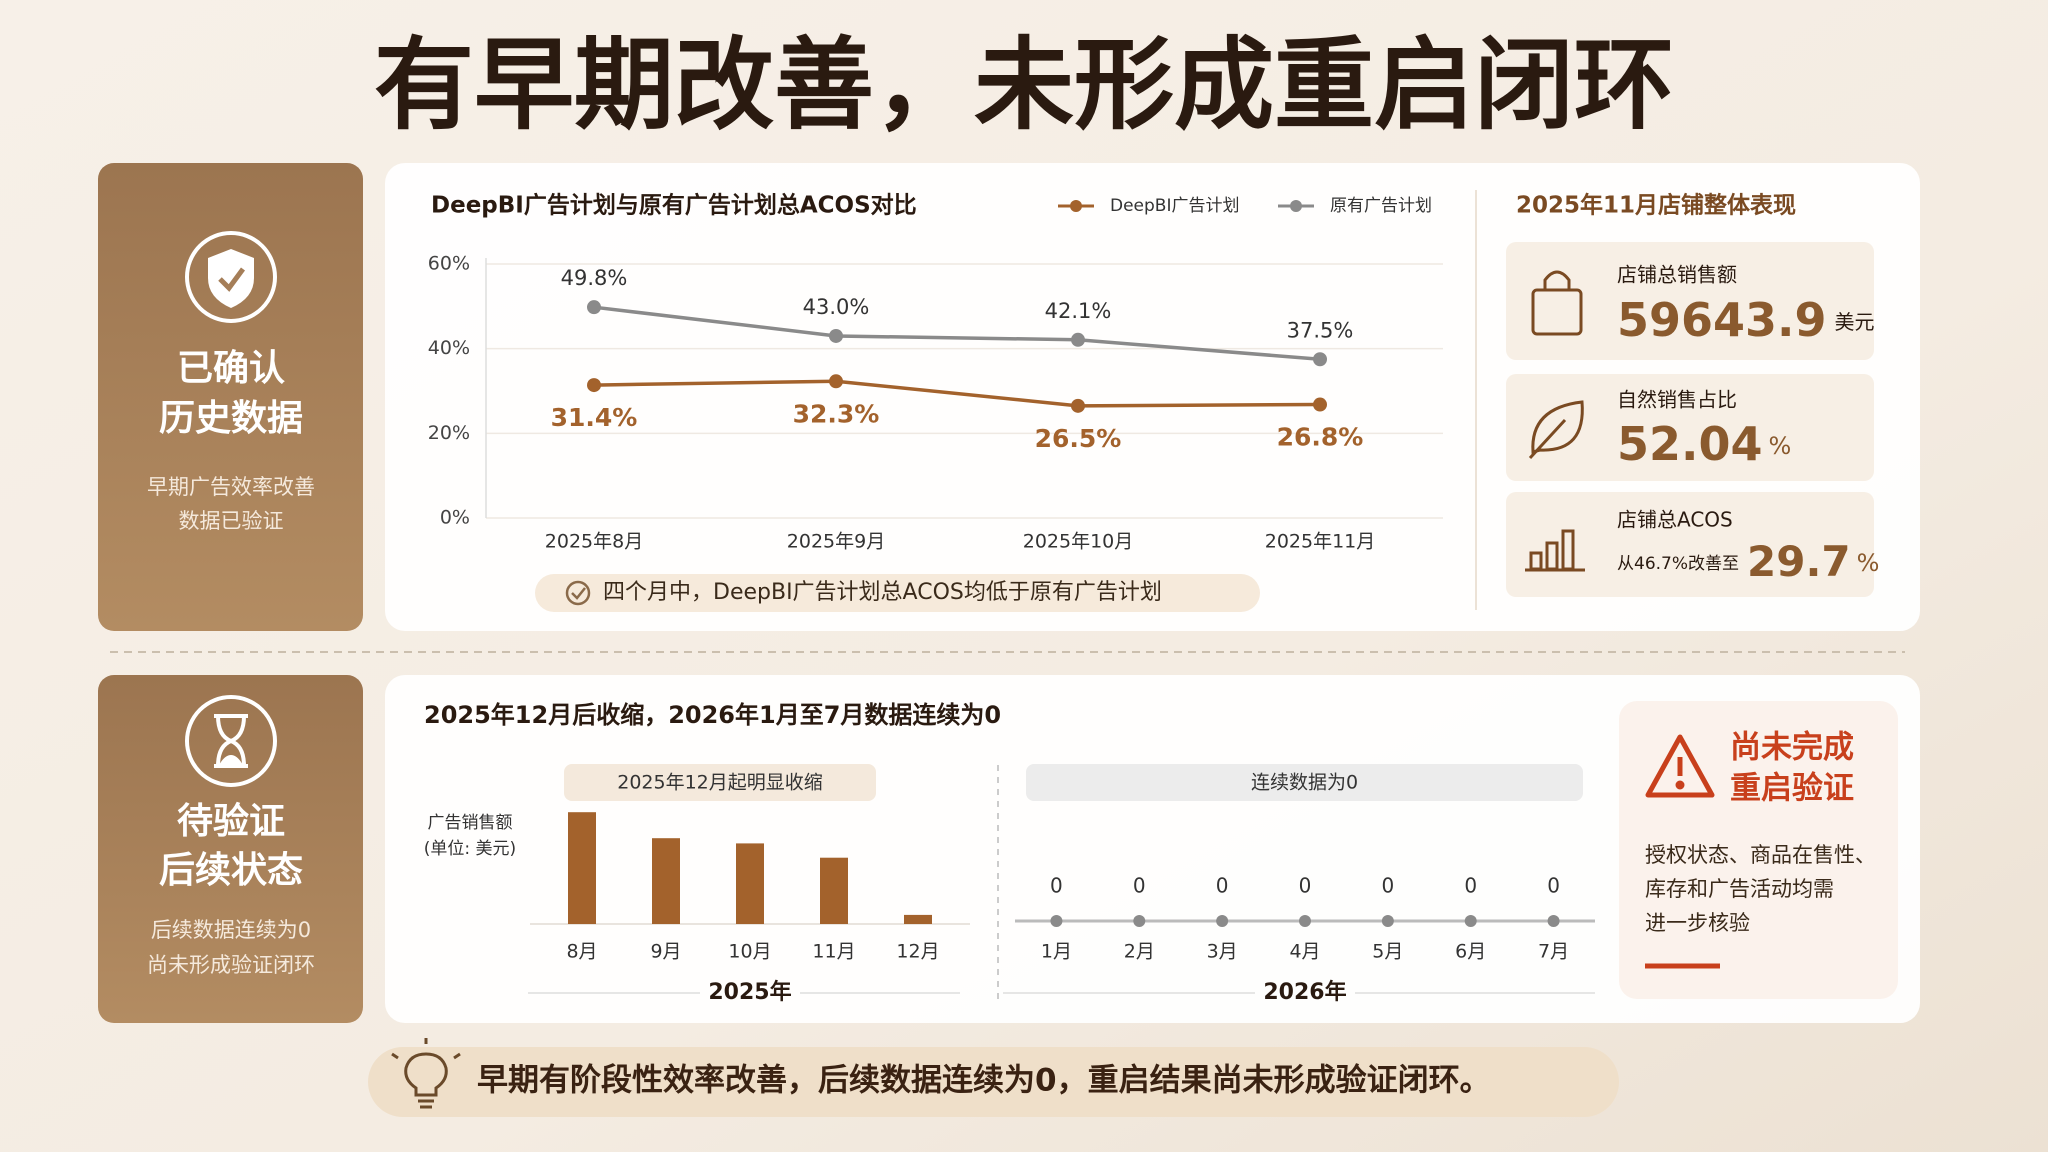 Image resolution: width=2048 pixels, height=1152 pixels. Describe the element at coordinates (882, 592) in the screenshot. I see `note-text: 四个月中，DeepBI广告计划总ACOS均低于原有广告计划` at that location.